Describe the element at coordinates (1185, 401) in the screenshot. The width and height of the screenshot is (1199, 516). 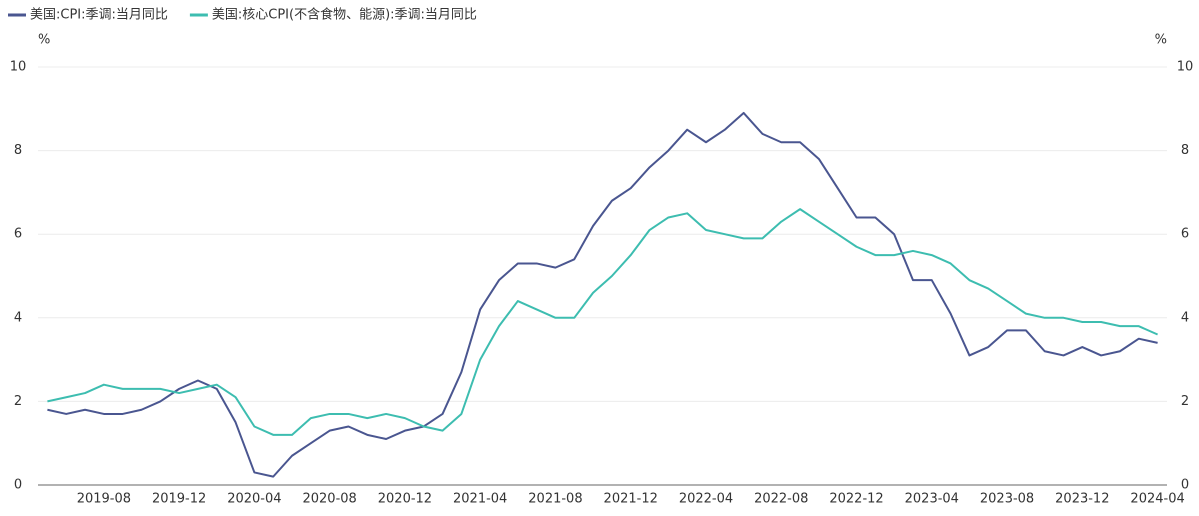
I see `y2-tick-label: 2` at that location.